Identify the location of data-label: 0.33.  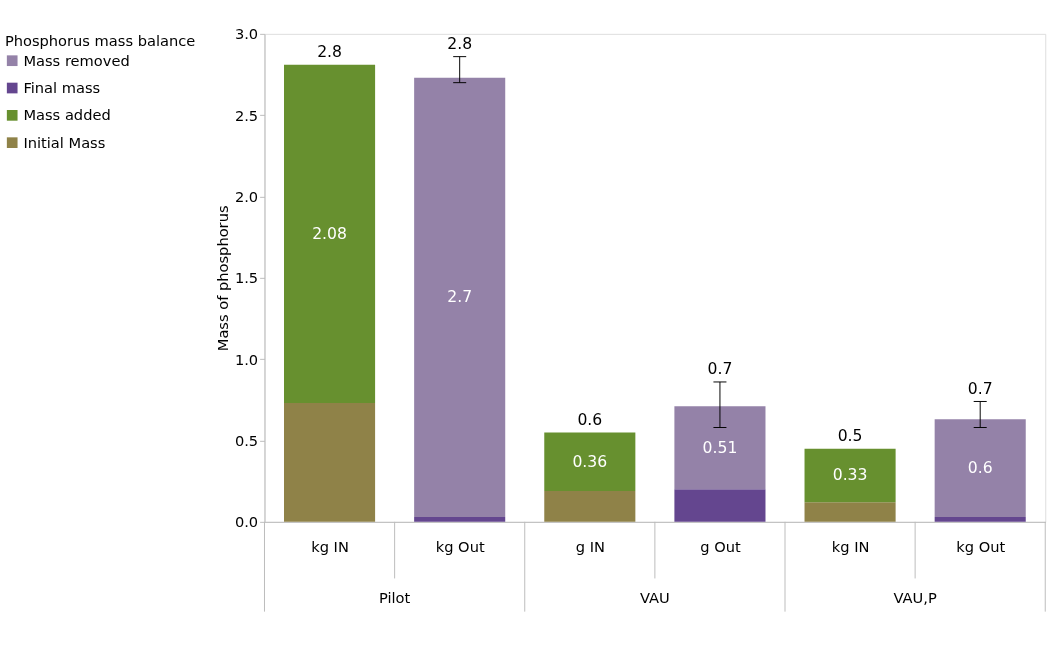
(850, 475).